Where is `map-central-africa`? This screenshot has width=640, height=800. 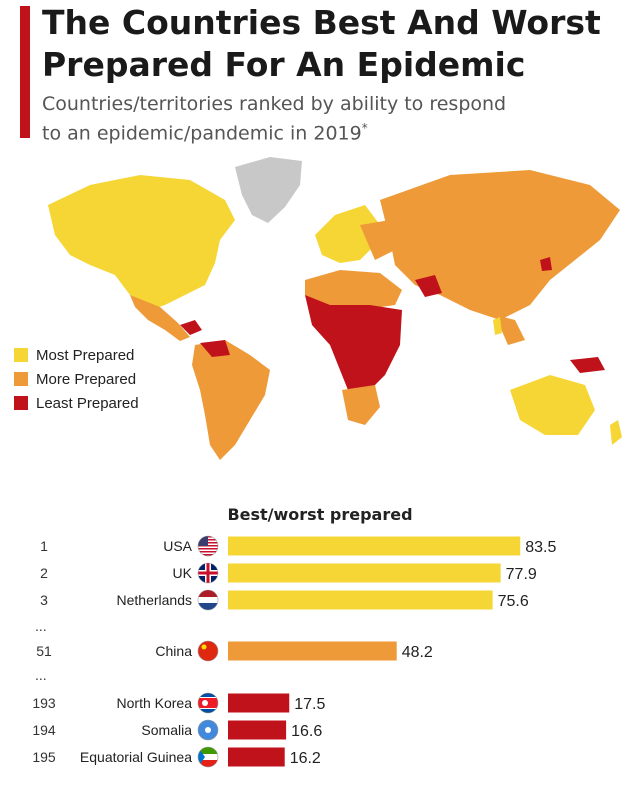 map-central-africa is located at coordinates (353, 345).